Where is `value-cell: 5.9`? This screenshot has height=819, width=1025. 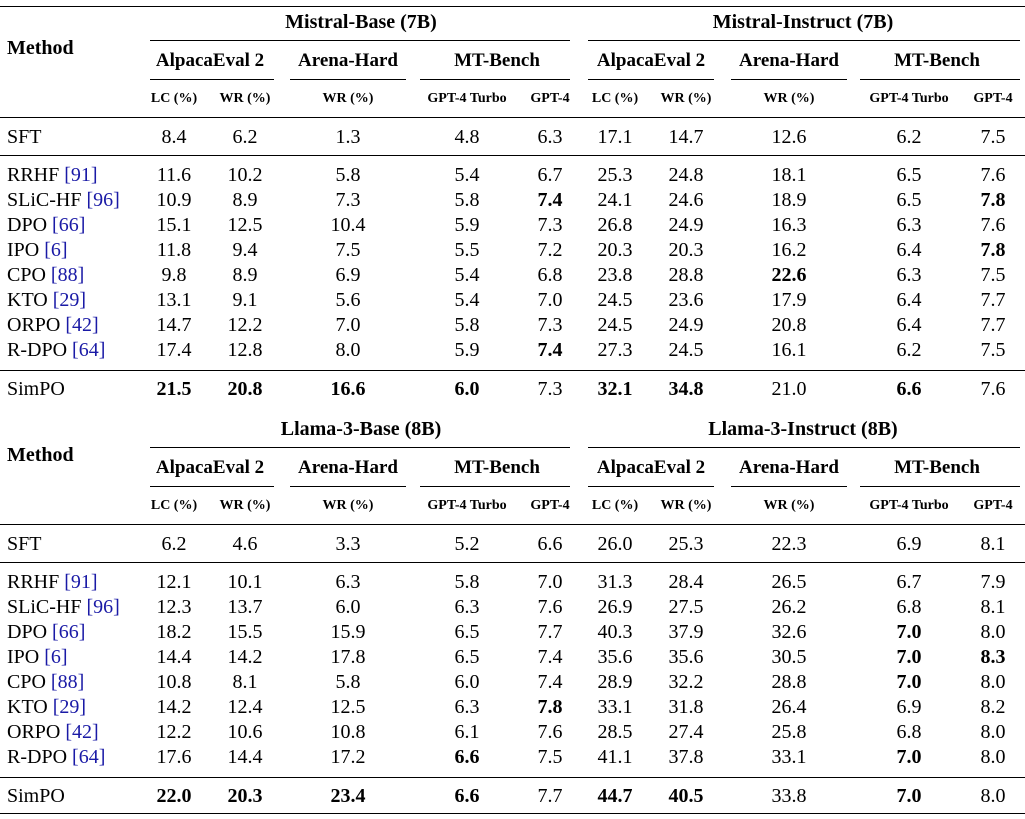
value-cell: 5.9 is located at coordinates (467, 350).